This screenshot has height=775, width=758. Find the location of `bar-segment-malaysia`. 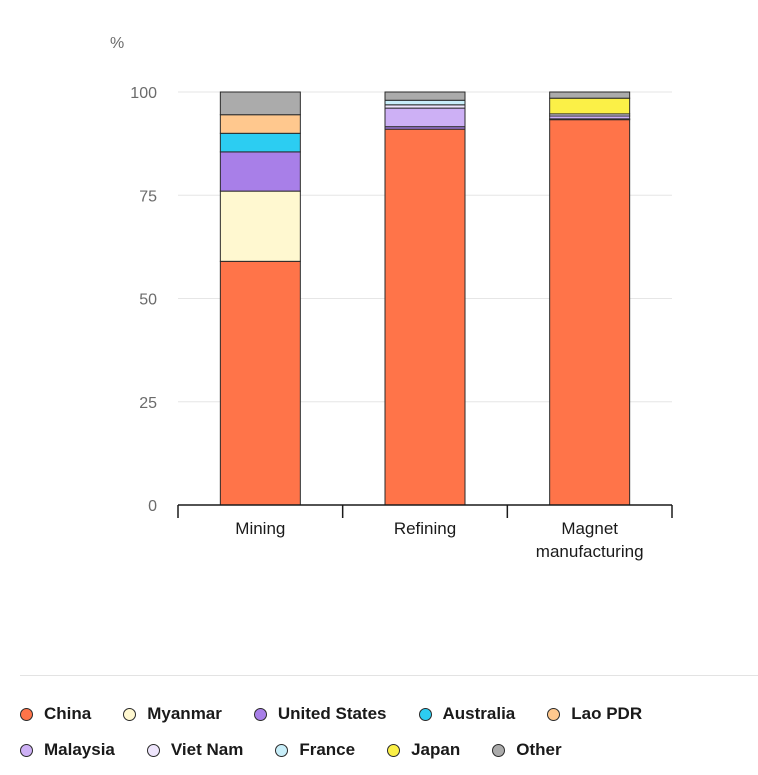

bar-segment-malaysia is located at coordinates (425, 117).